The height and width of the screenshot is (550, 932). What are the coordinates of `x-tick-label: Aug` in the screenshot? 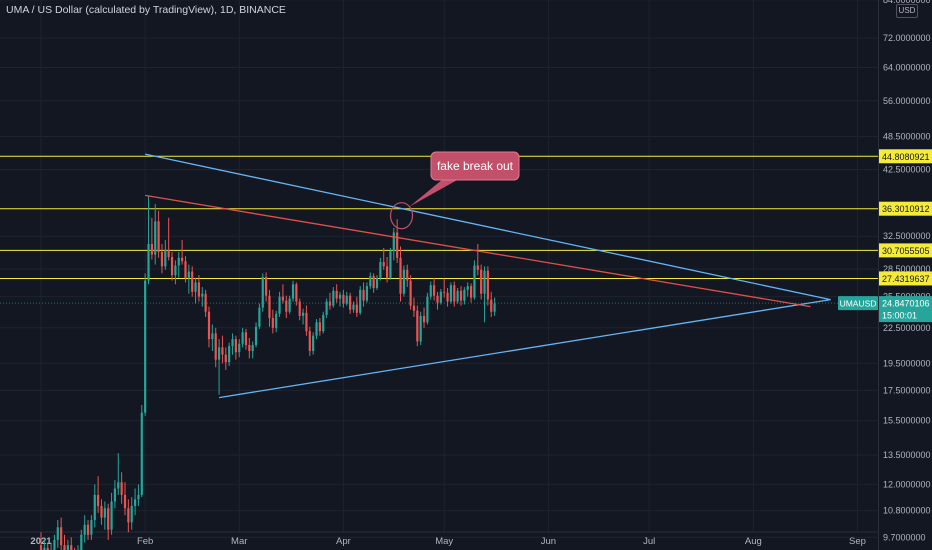 It's located at (753, 541).